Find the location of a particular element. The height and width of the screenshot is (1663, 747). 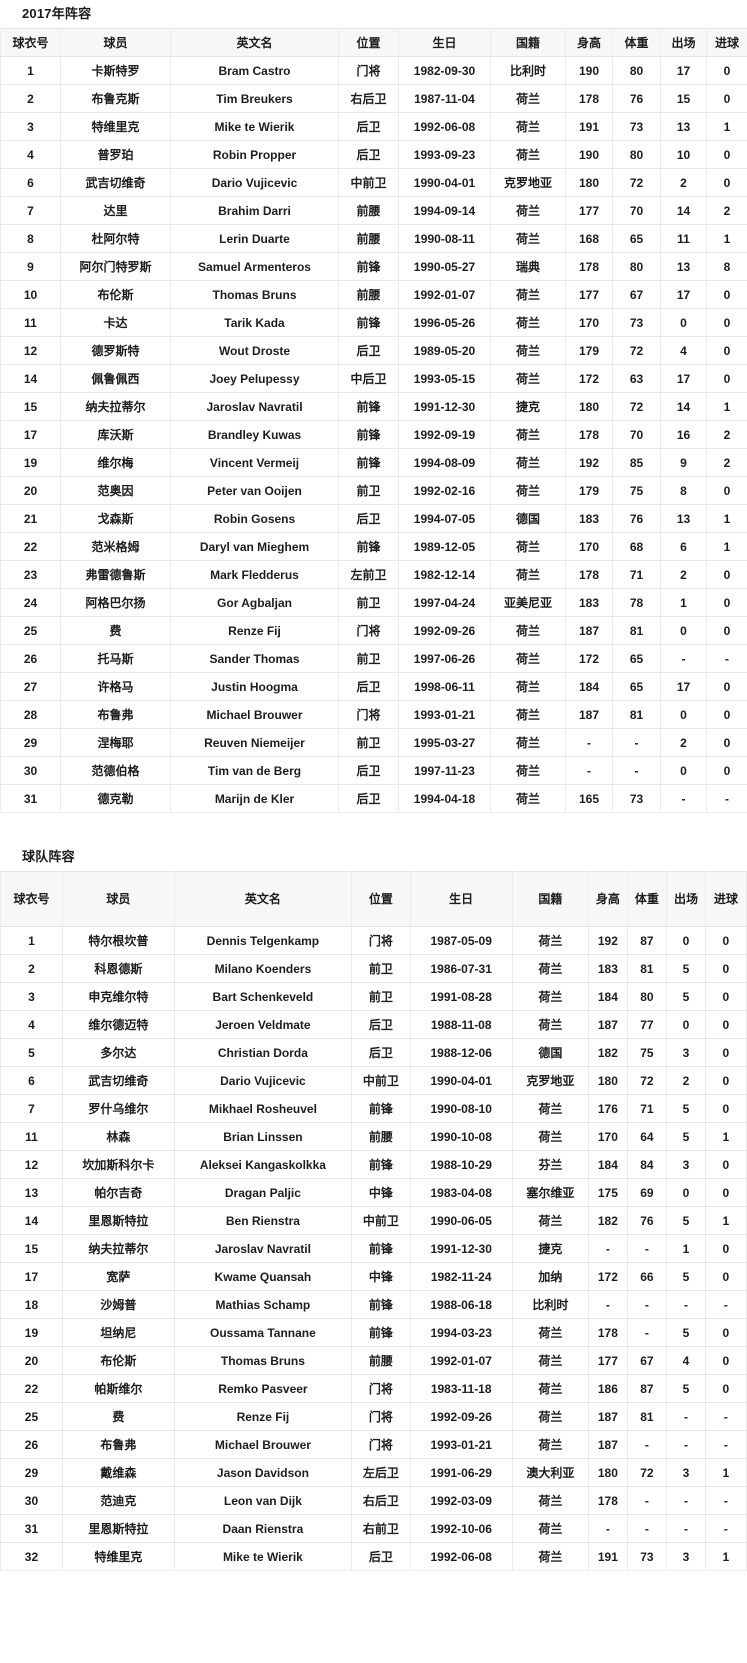

cell-appearances: 16 is located at coordinates (683, 434).